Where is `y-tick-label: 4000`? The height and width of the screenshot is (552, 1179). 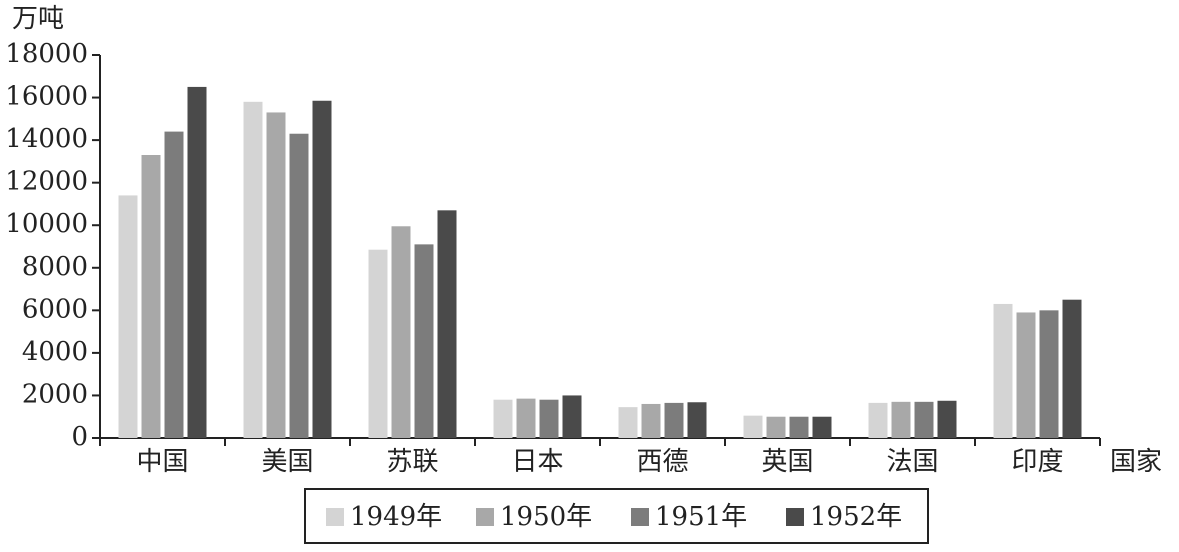
y-tick-label: 4000 is located at coordinates (55, 352).